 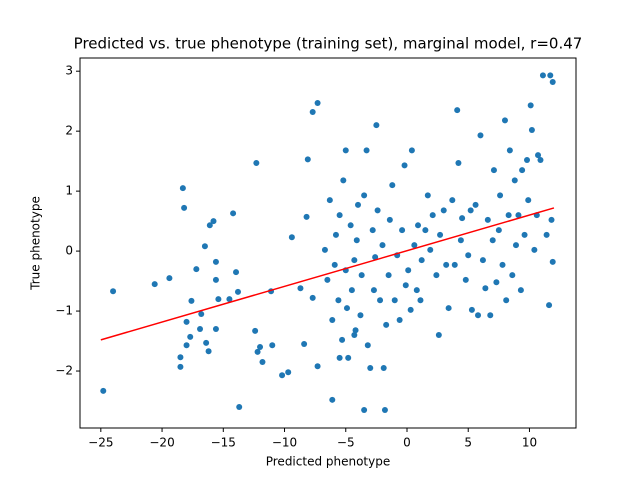 What do you see at coordinates (64, 371) in the screenshot?
I see `y-tick-label: −2` at bounding box center [64, 371].